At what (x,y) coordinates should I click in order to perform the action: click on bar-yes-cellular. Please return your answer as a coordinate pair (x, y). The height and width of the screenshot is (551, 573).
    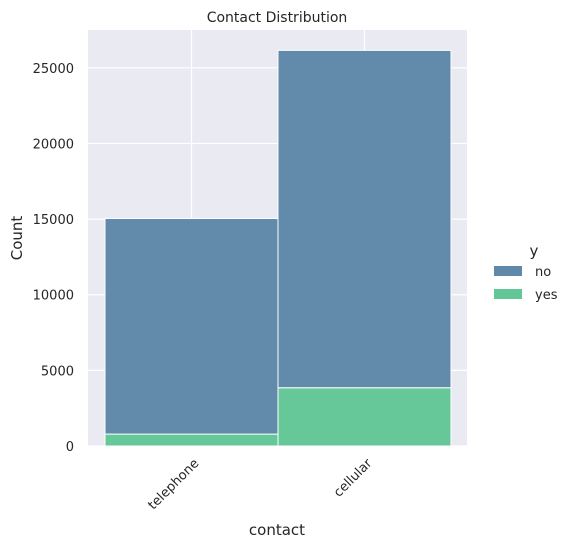
    Looking at the image, I should click on (364, 417).